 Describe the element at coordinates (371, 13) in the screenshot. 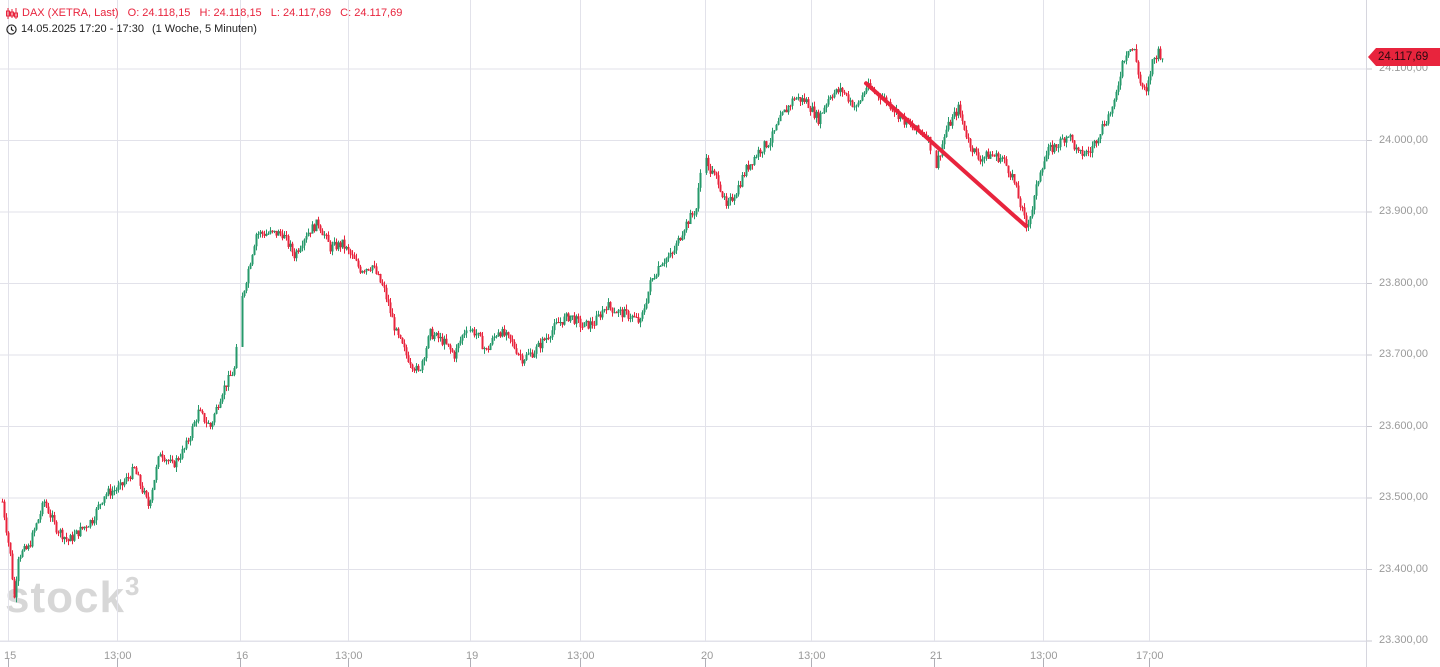

I see `close-value: C: 24.117,69` at that location.